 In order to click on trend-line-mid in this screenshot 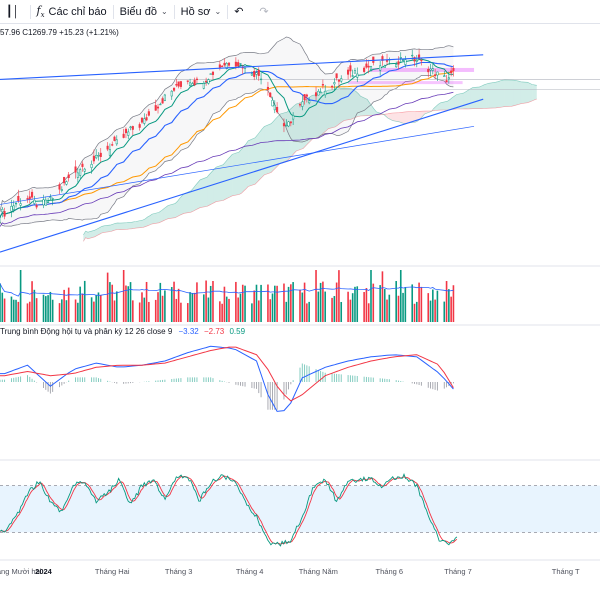, I will do `click(237, 165)`.